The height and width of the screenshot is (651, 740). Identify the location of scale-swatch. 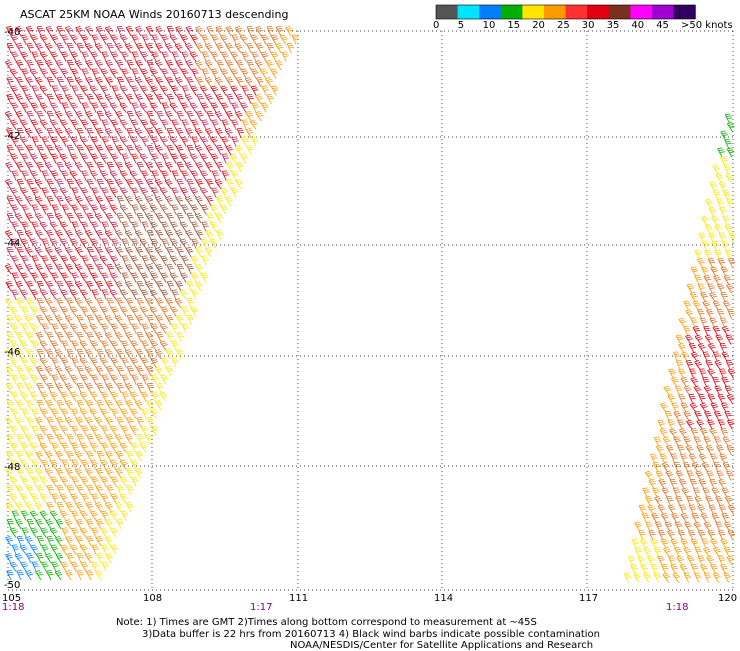
(619, 12).